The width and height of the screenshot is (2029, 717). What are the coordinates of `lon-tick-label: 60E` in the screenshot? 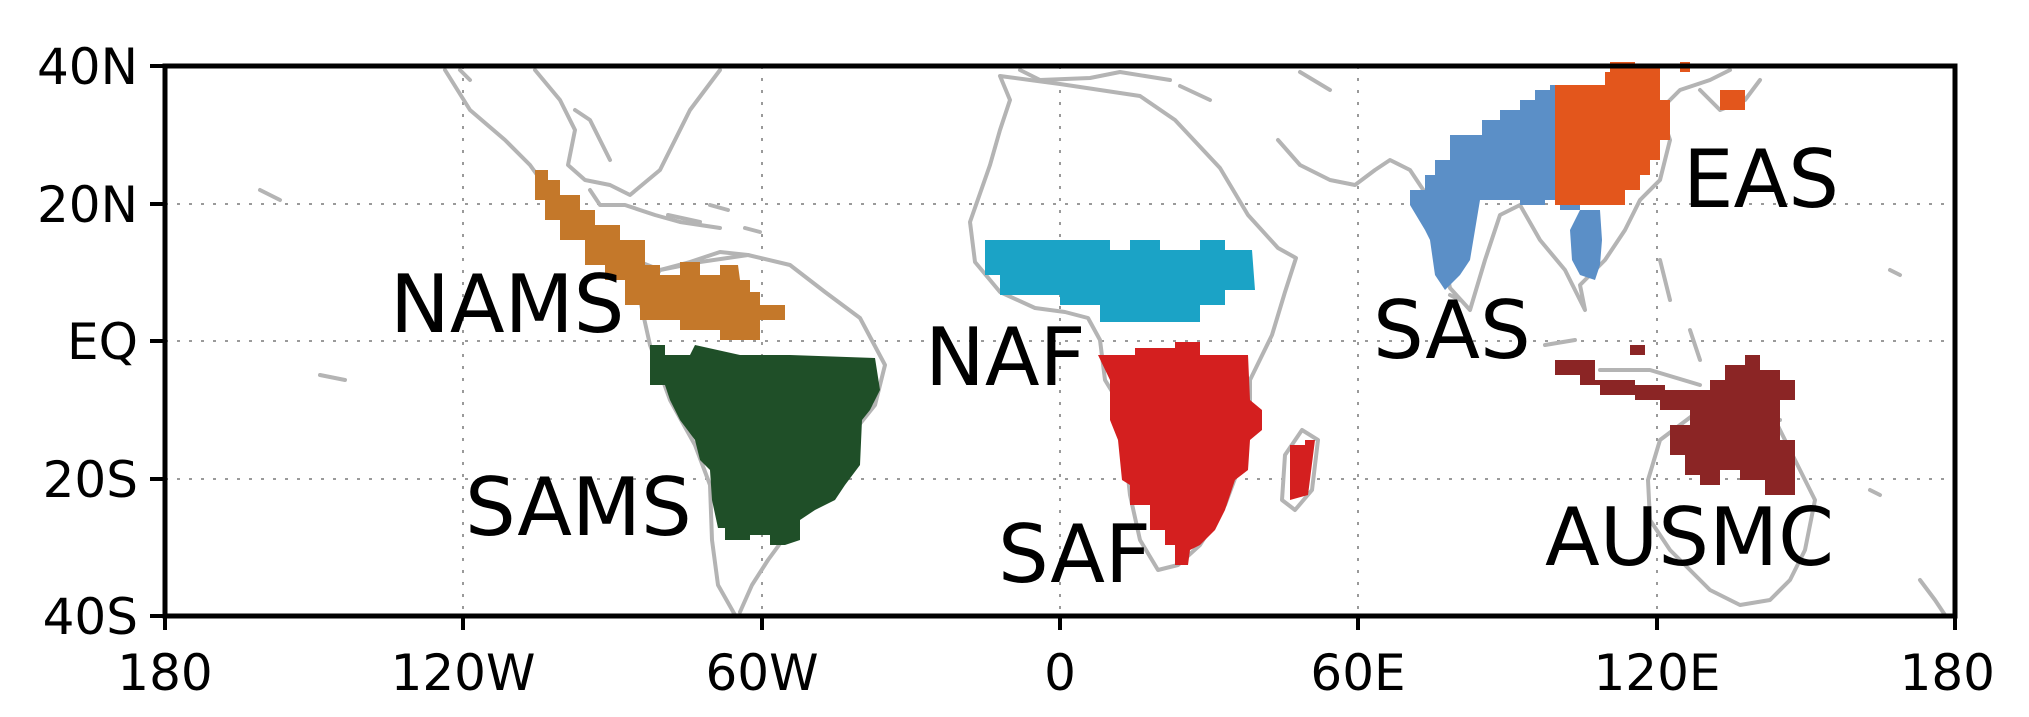 It's located at (1357, 673).